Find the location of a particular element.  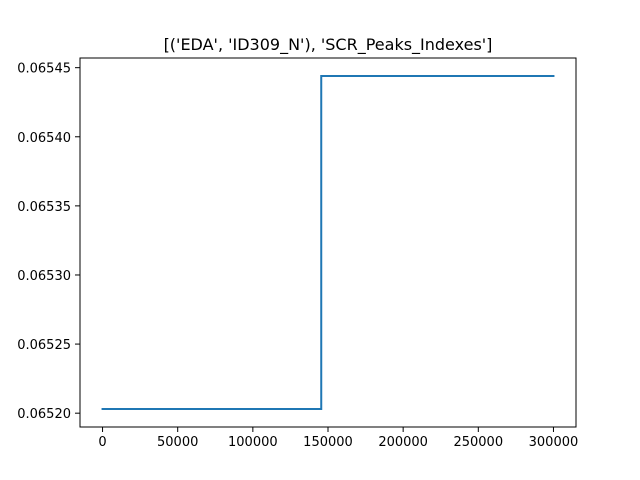

x-tick-label: 200000 is located at coordinates (403, 442).